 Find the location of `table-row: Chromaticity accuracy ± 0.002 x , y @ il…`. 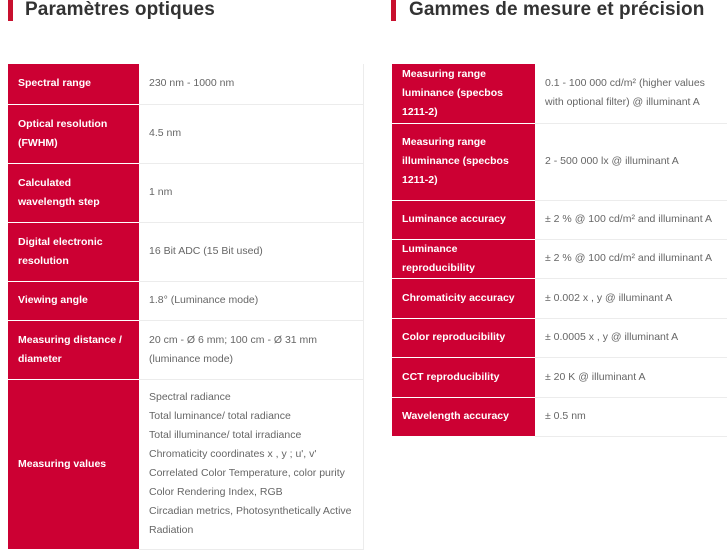

table-row: Chromaticity accuracy ± 0.002 x , y @ il… is located at coordinates (559, 298).